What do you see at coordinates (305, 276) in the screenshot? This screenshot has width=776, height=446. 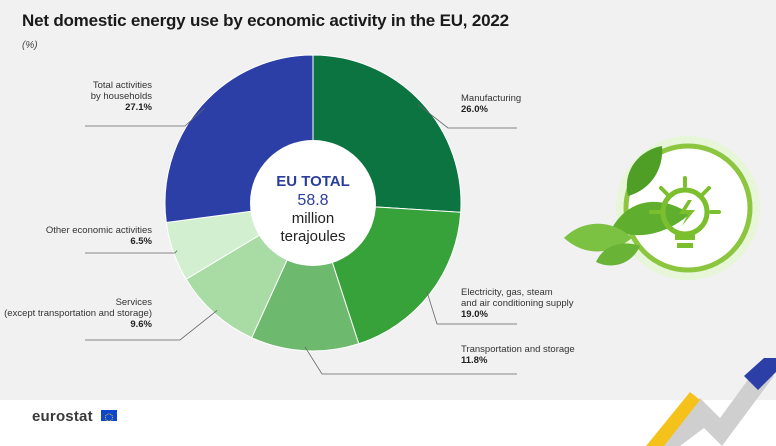 I see `donut-slice` at bounding box center [305, 276].